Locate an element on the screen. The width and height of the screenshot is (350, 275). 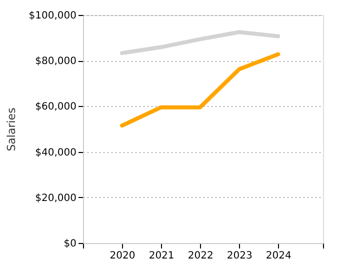
x-tick-label: 2023 is located at coordinates (239, 256).